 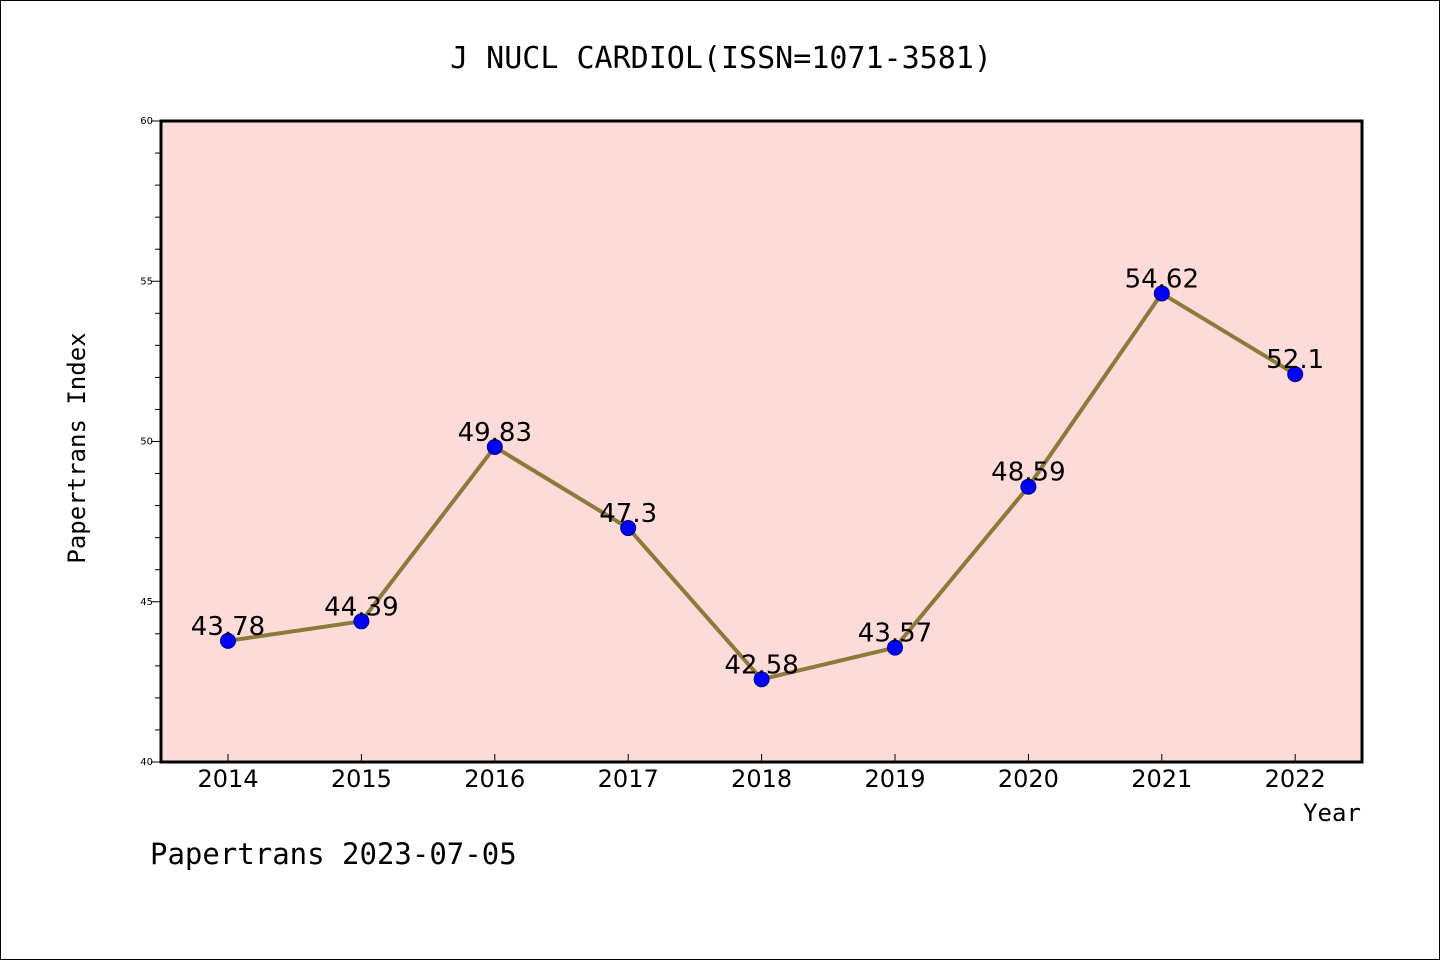 I want to click on y-axis: 40 45 50 55 60, so click(x=150, y=442).